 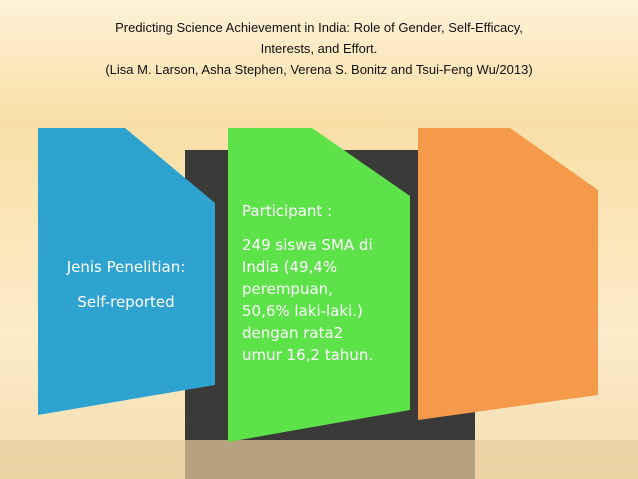 I want to click on box-line: Self-reported, so click(x=125, y=302).